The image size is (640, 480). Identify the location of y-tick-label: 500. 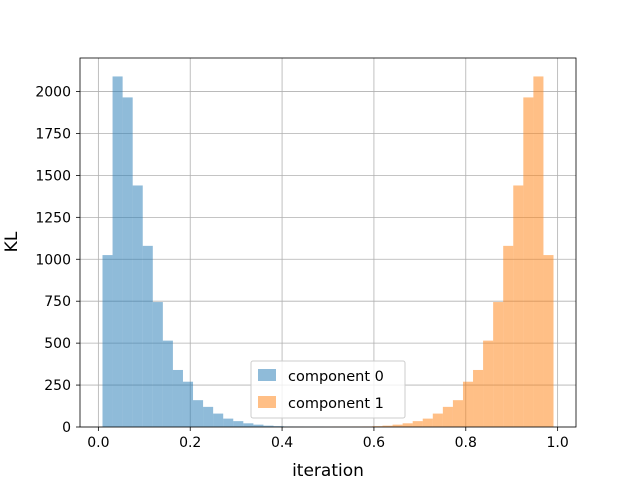
(57, 344).